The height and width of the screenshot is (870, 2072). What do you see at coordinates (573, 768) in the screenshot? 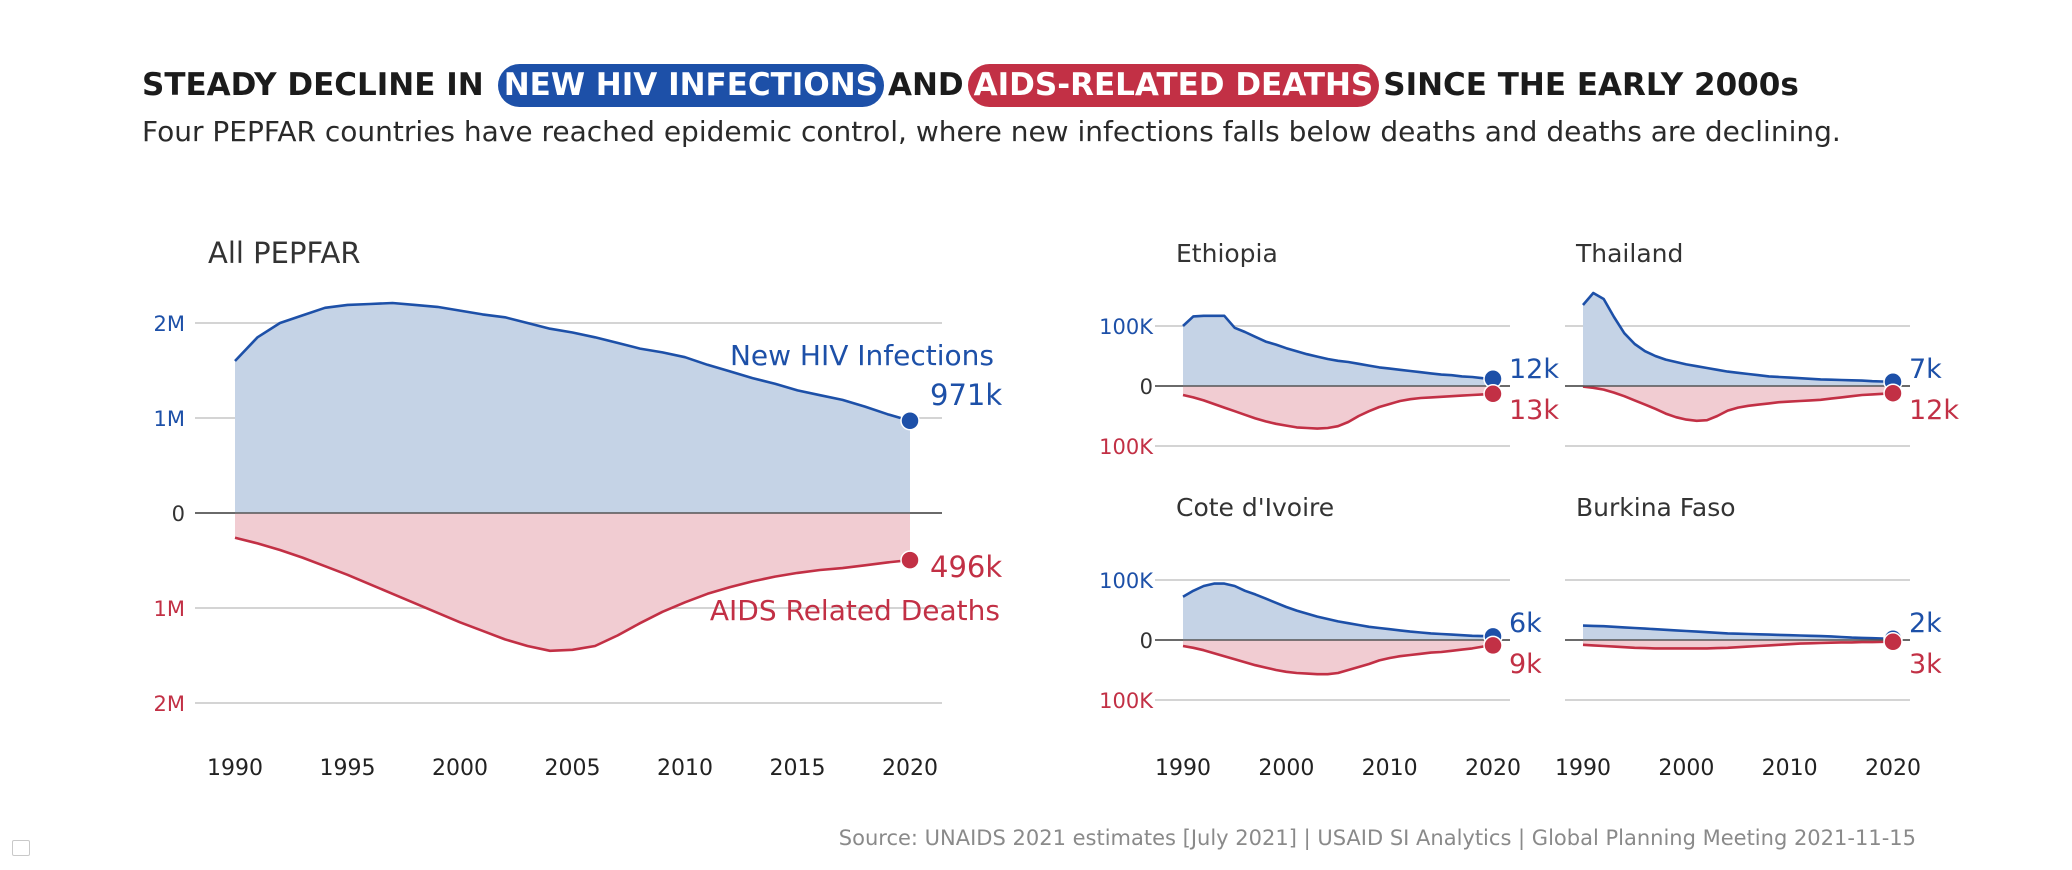
I see `x-tick-label: 2005` at bounding box center [573, 768].